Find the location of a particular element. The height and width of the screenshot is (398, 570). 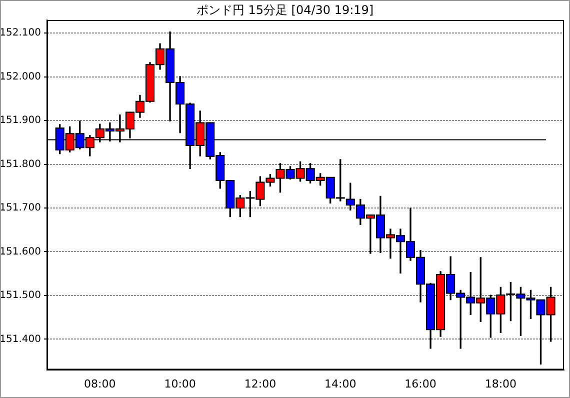

x-tick-label: 08:00 is located at coordinates (100, 383).